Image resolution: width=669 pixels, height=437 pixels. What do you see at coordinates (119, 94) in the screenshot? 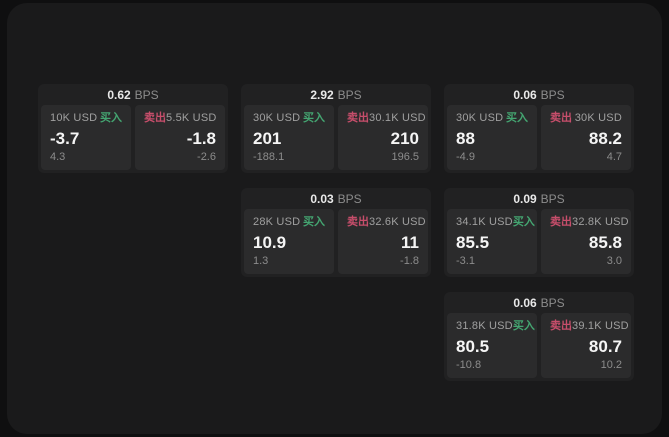
I see `bps-value: 0.62` at bounding box center [119, 94].